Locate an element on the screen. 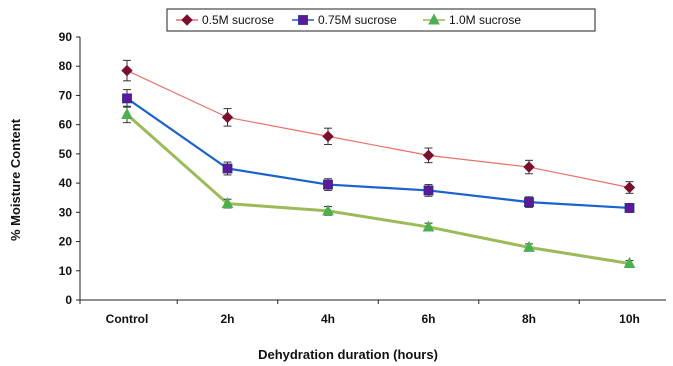  legend-entry: 0.5M sucrose is located at coordinates (225, 20).